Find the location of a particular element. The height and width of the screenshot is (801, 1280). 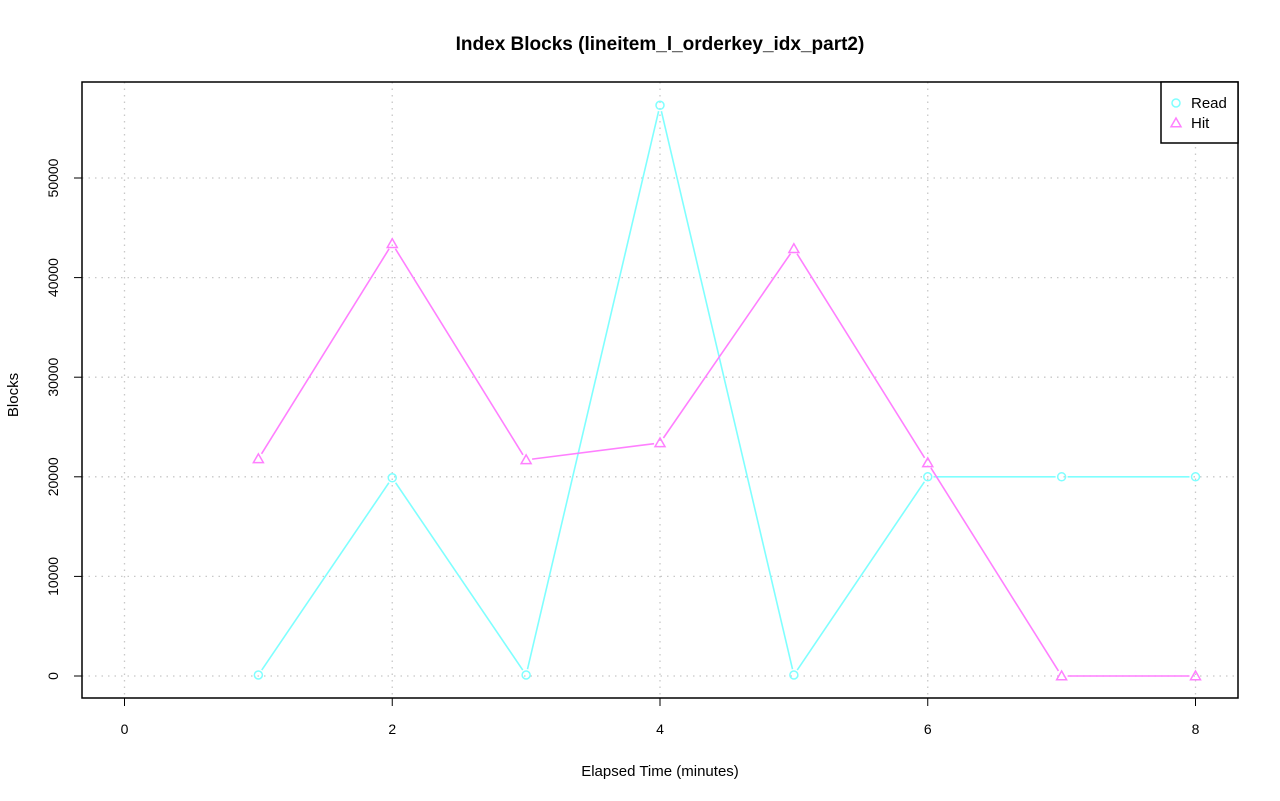

legend-hit-marker is located at coordinates (1176, 122).